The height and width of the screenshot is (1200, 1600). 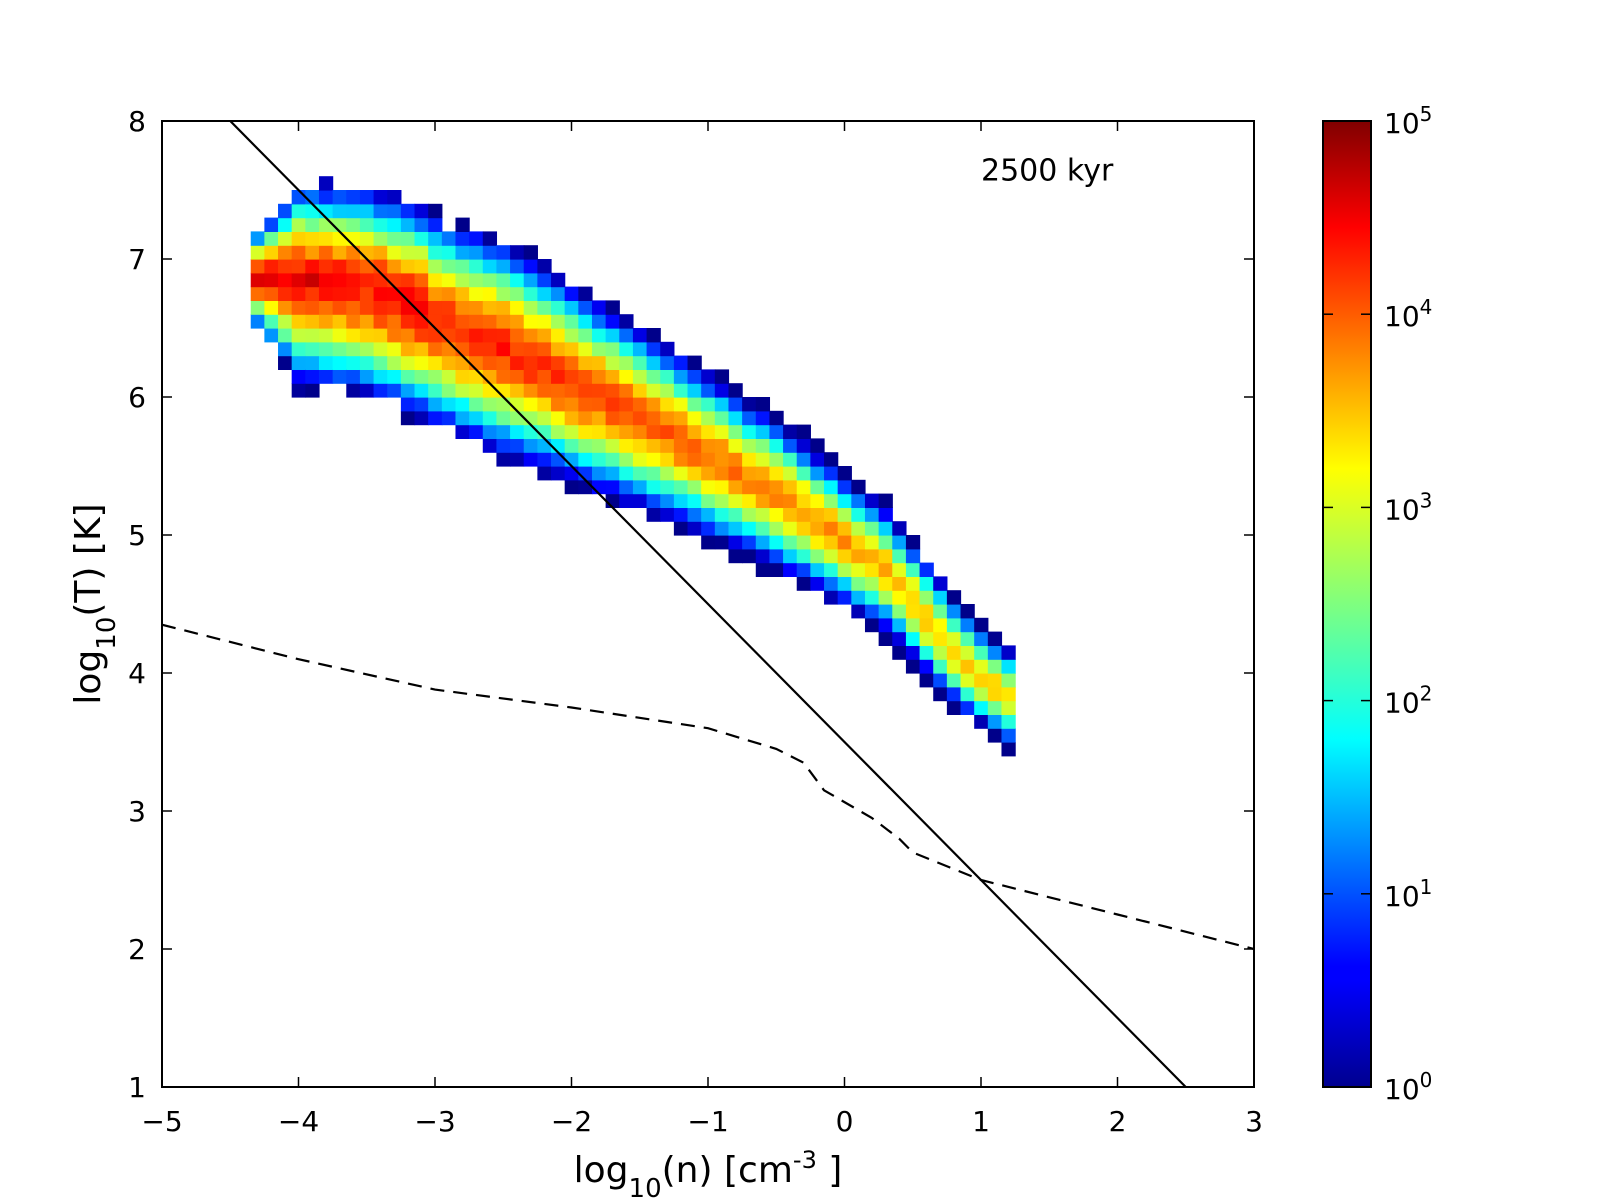 What do you see at coordinates (708, 1173) in the screenshot?
I see `x-axis-label: log10(n) [cm-3 ]` at bounding box center [708, 1173].